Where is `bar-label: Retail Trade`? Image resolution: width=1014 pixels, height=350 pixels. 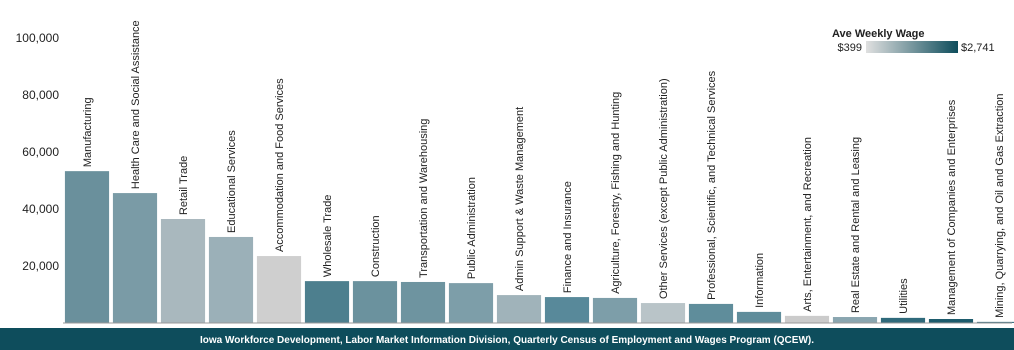
bar-label: Retail Trade is located at coordinates (184, 185).